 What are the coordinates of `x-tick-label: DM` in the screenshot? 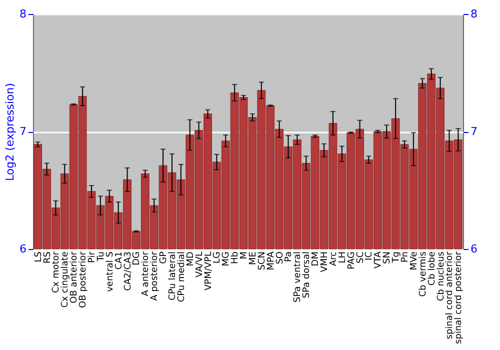 It's located at (316, 259).